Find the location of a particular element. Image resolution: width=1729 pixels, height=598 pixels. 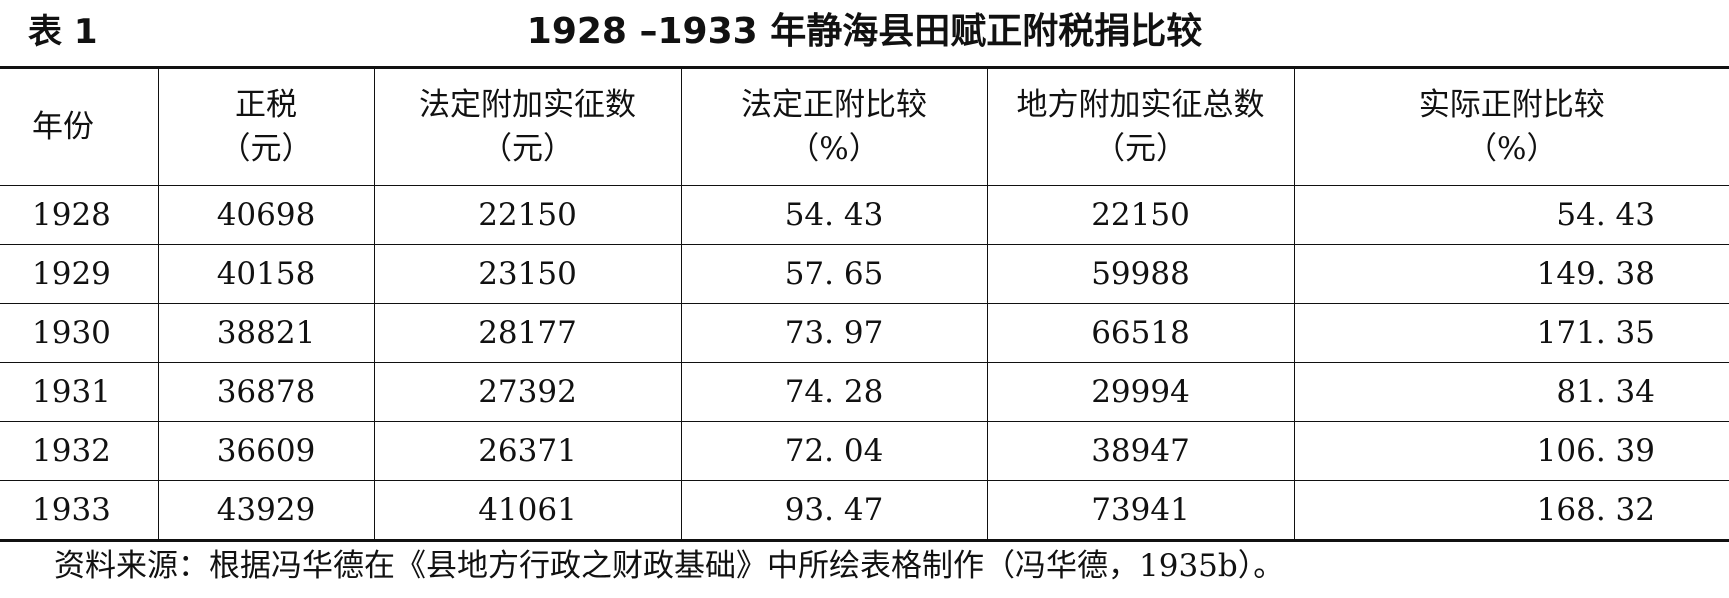

cell-main-tax: 36878 is located at coordinates (265, 392).